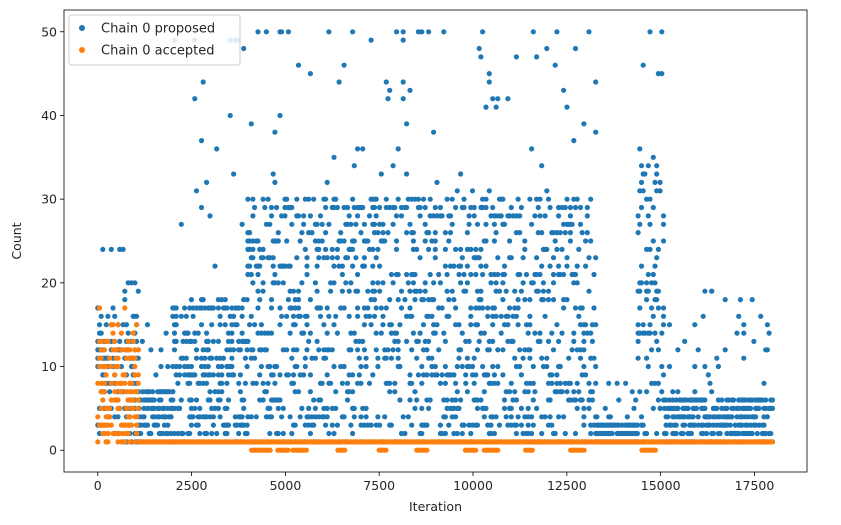 The height and width of the screenshot is (525, 841). What do you see at coordinates (49, 282) in the screenshot?
I see `y-tick-label: 20` at bounding box center [49, 282].